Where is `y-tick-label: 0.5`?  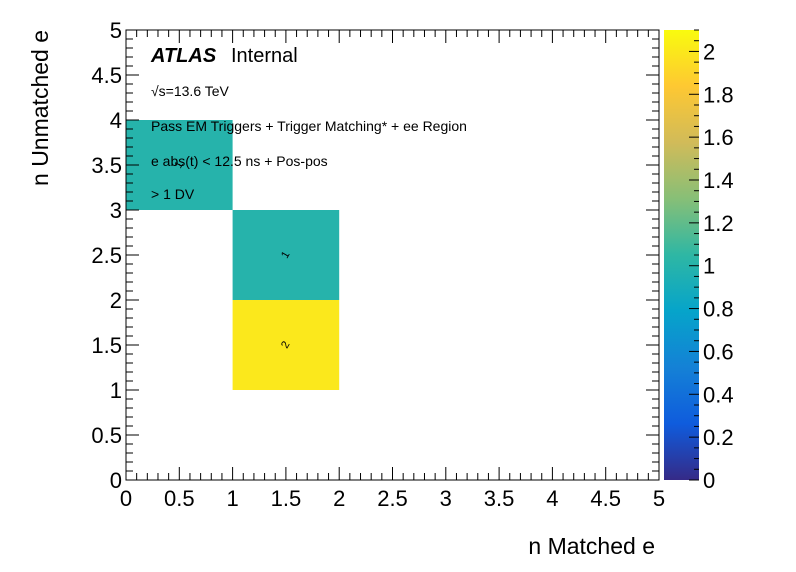 y-tick-label: 0.5 is located at coordinates (106, 435).